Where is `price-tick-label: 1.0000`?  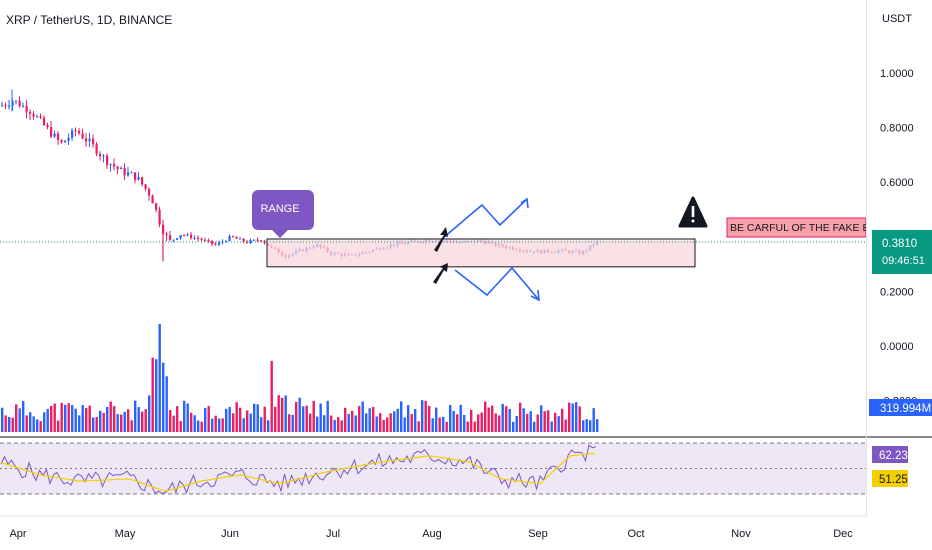
price-tick-label: 1.0000 is located at coordinates (897, 74).